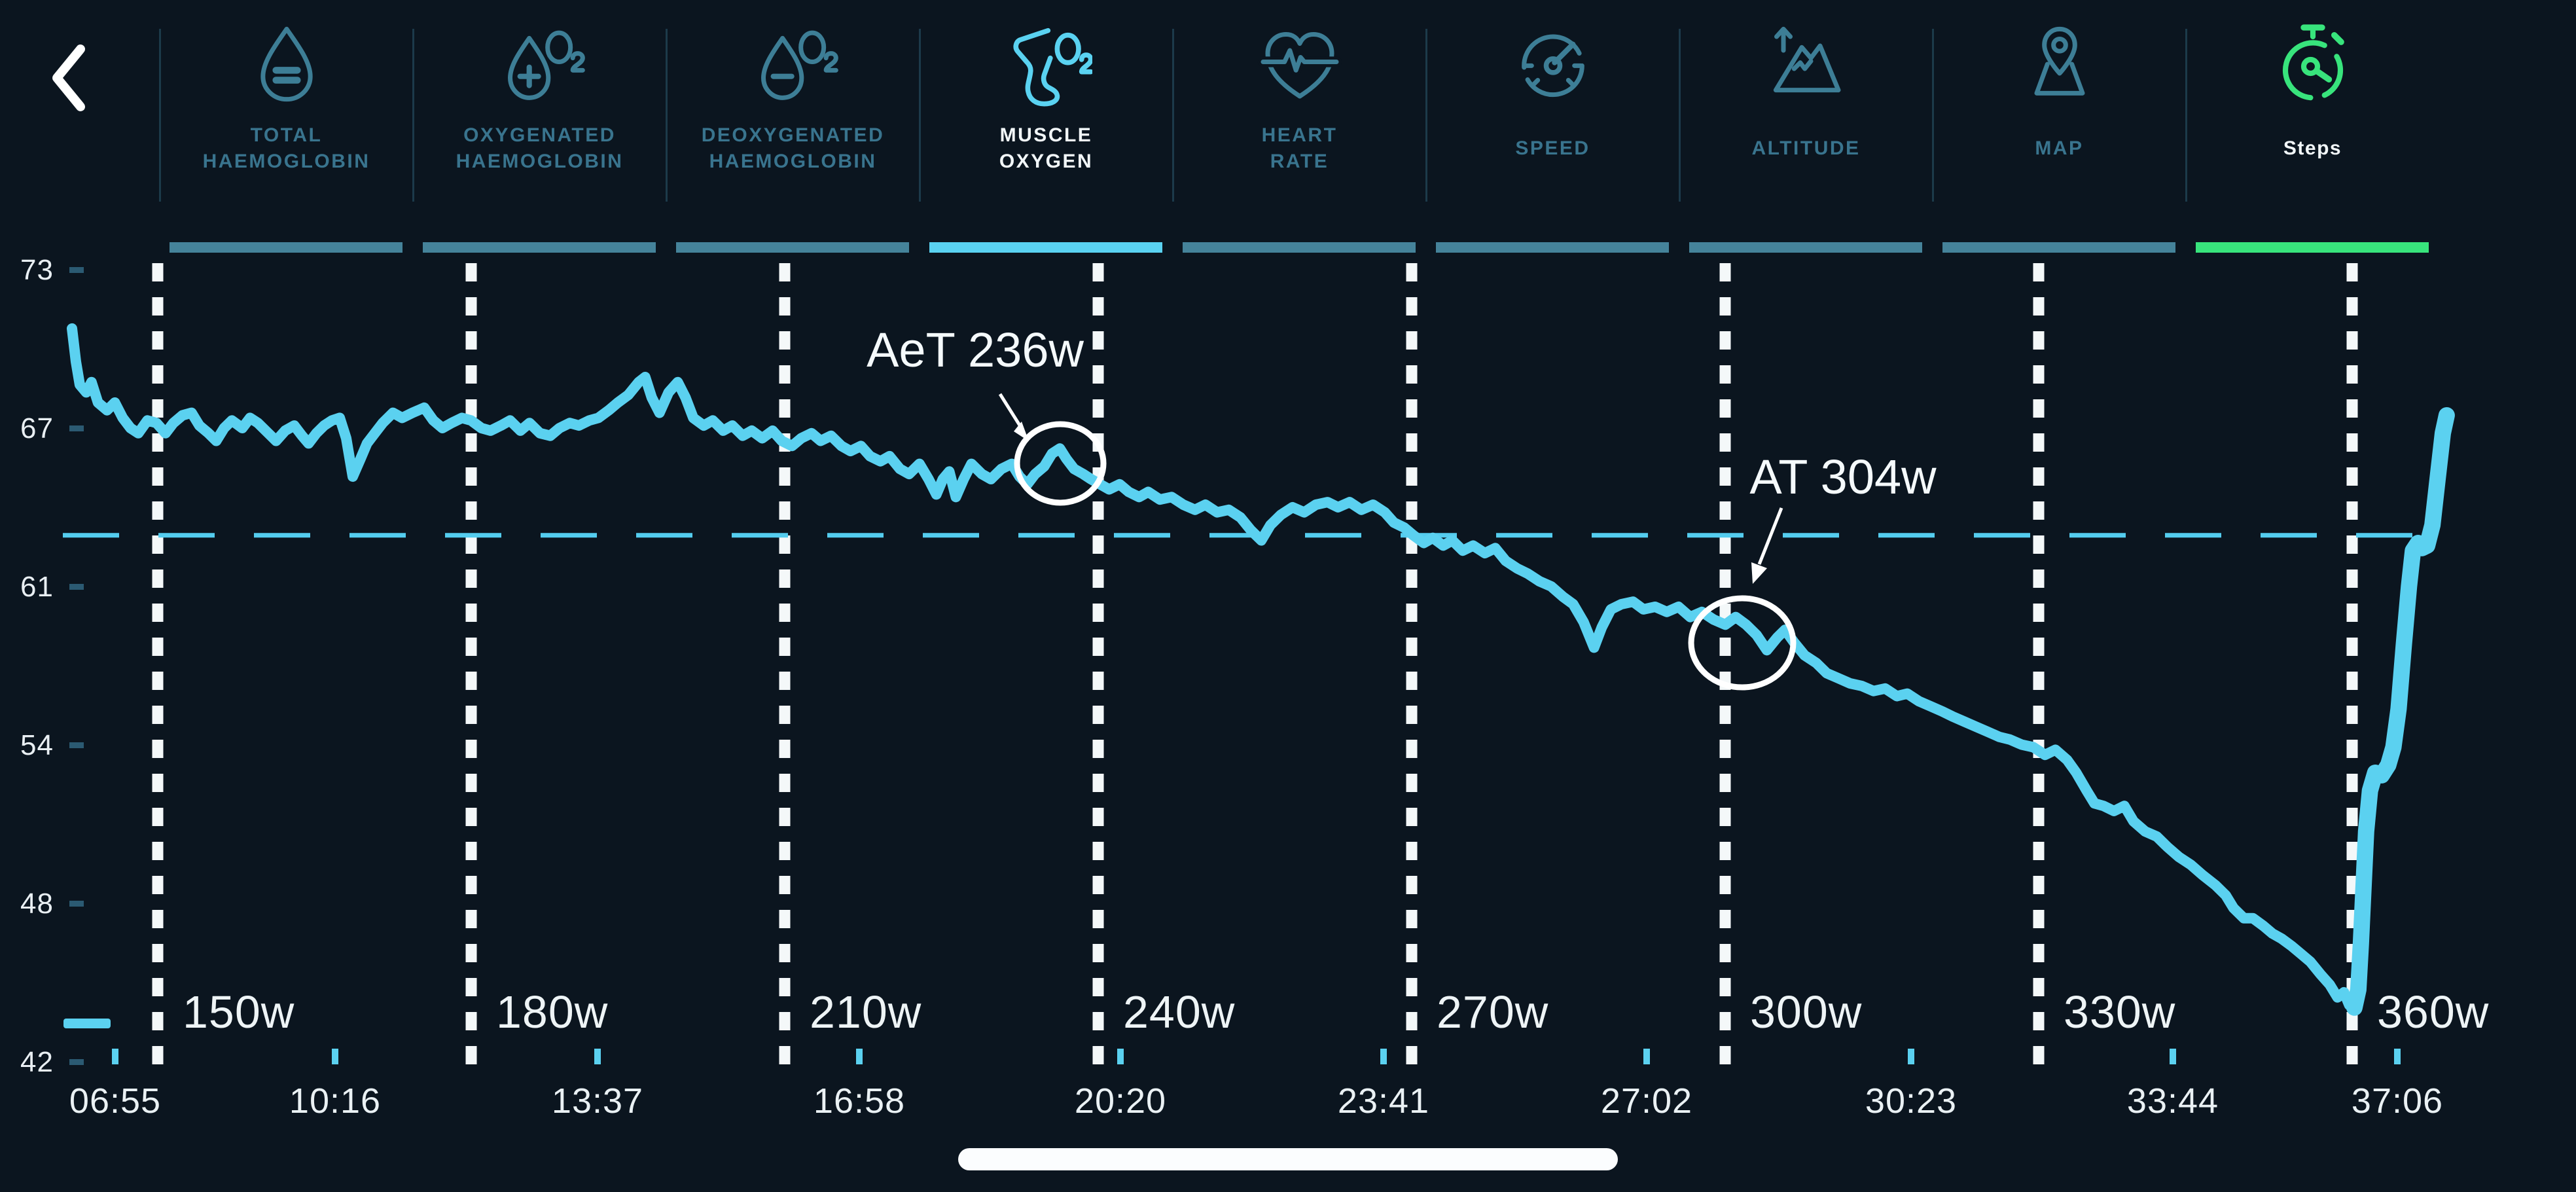 The width and height of the screenshot is (2576, 1192). I want to click on droplet-plus-o2-icon, so click(540, 64).